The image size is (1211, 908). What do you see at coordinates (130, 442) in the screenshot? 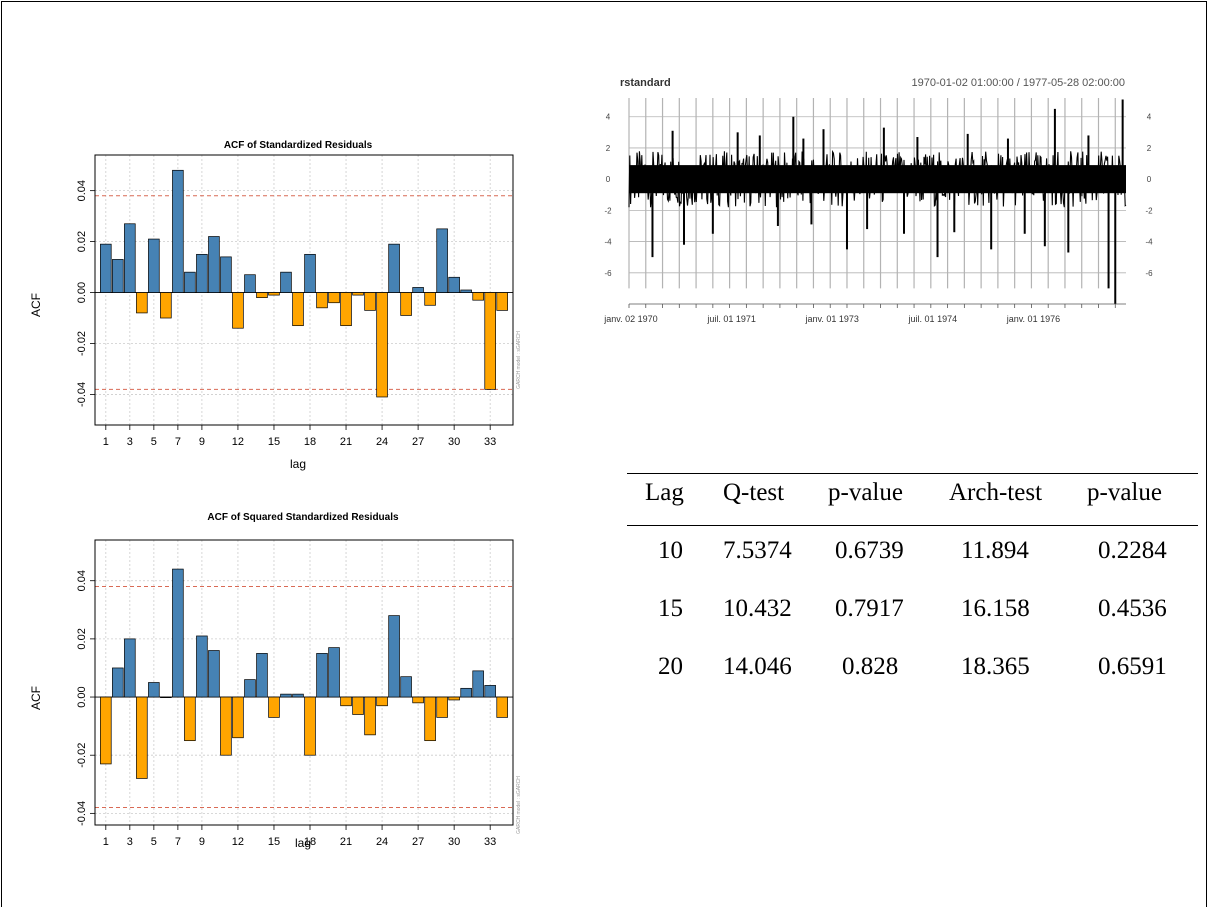
I see `x-tick-label: 3` at bounding box center [130, 442].